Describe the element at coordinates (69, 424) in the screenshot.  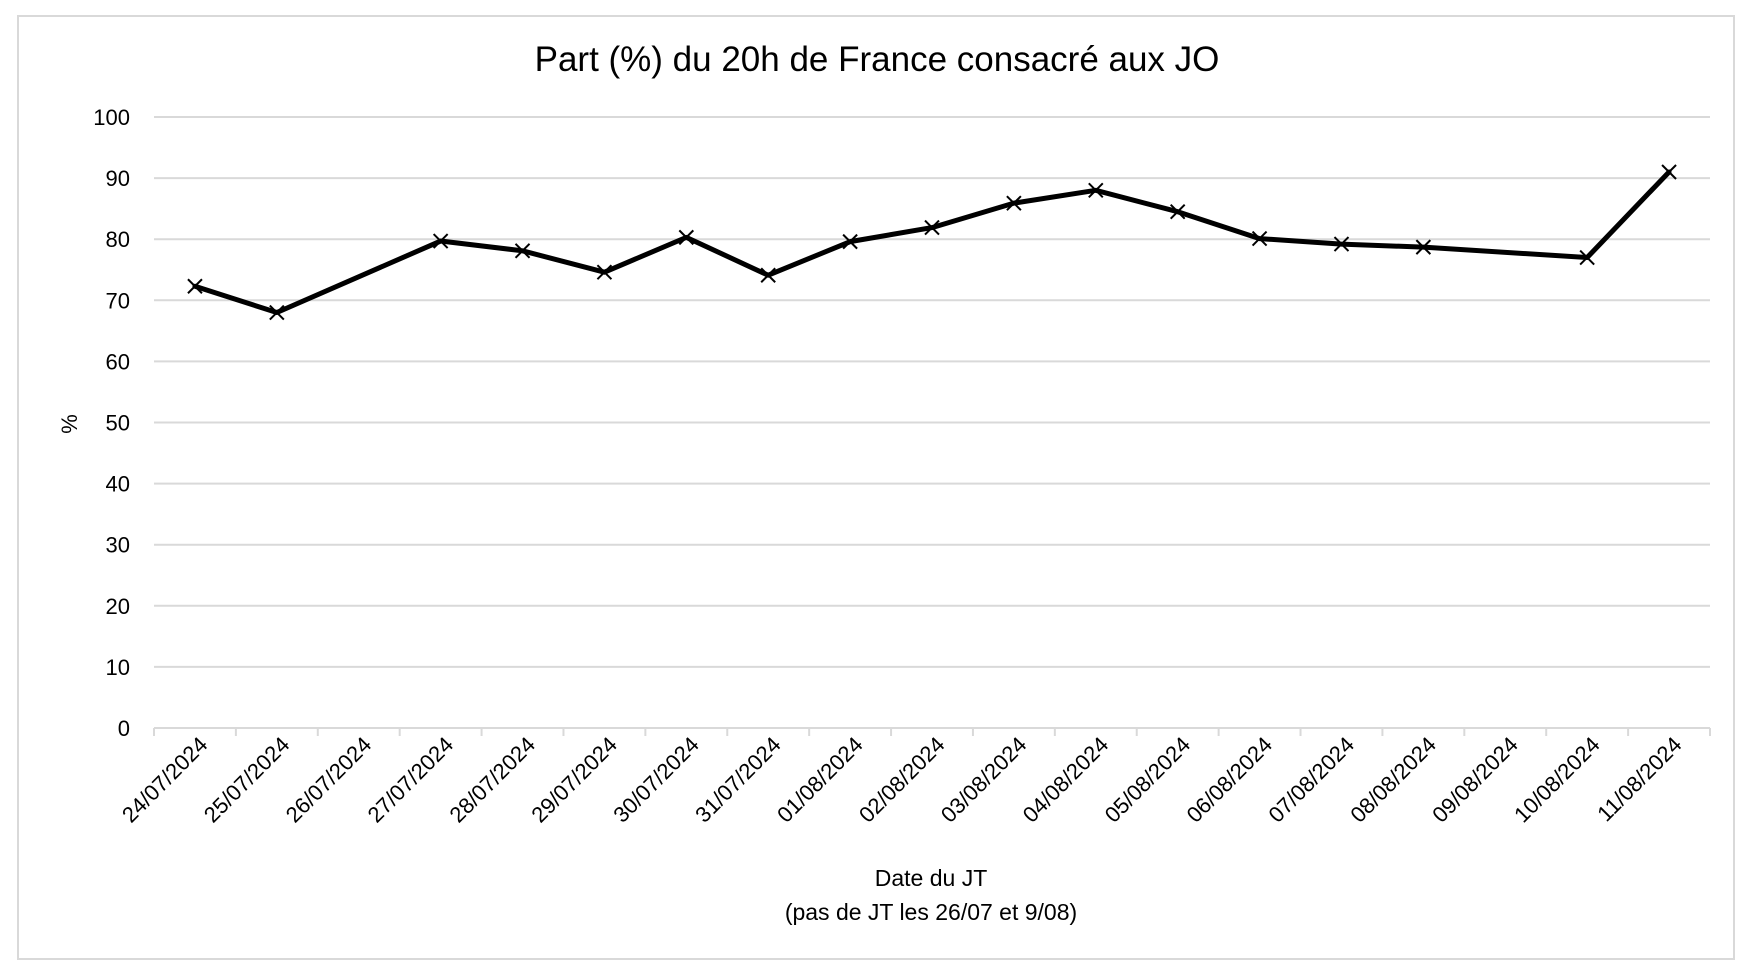
I see `y-axis-label: %` at that location.